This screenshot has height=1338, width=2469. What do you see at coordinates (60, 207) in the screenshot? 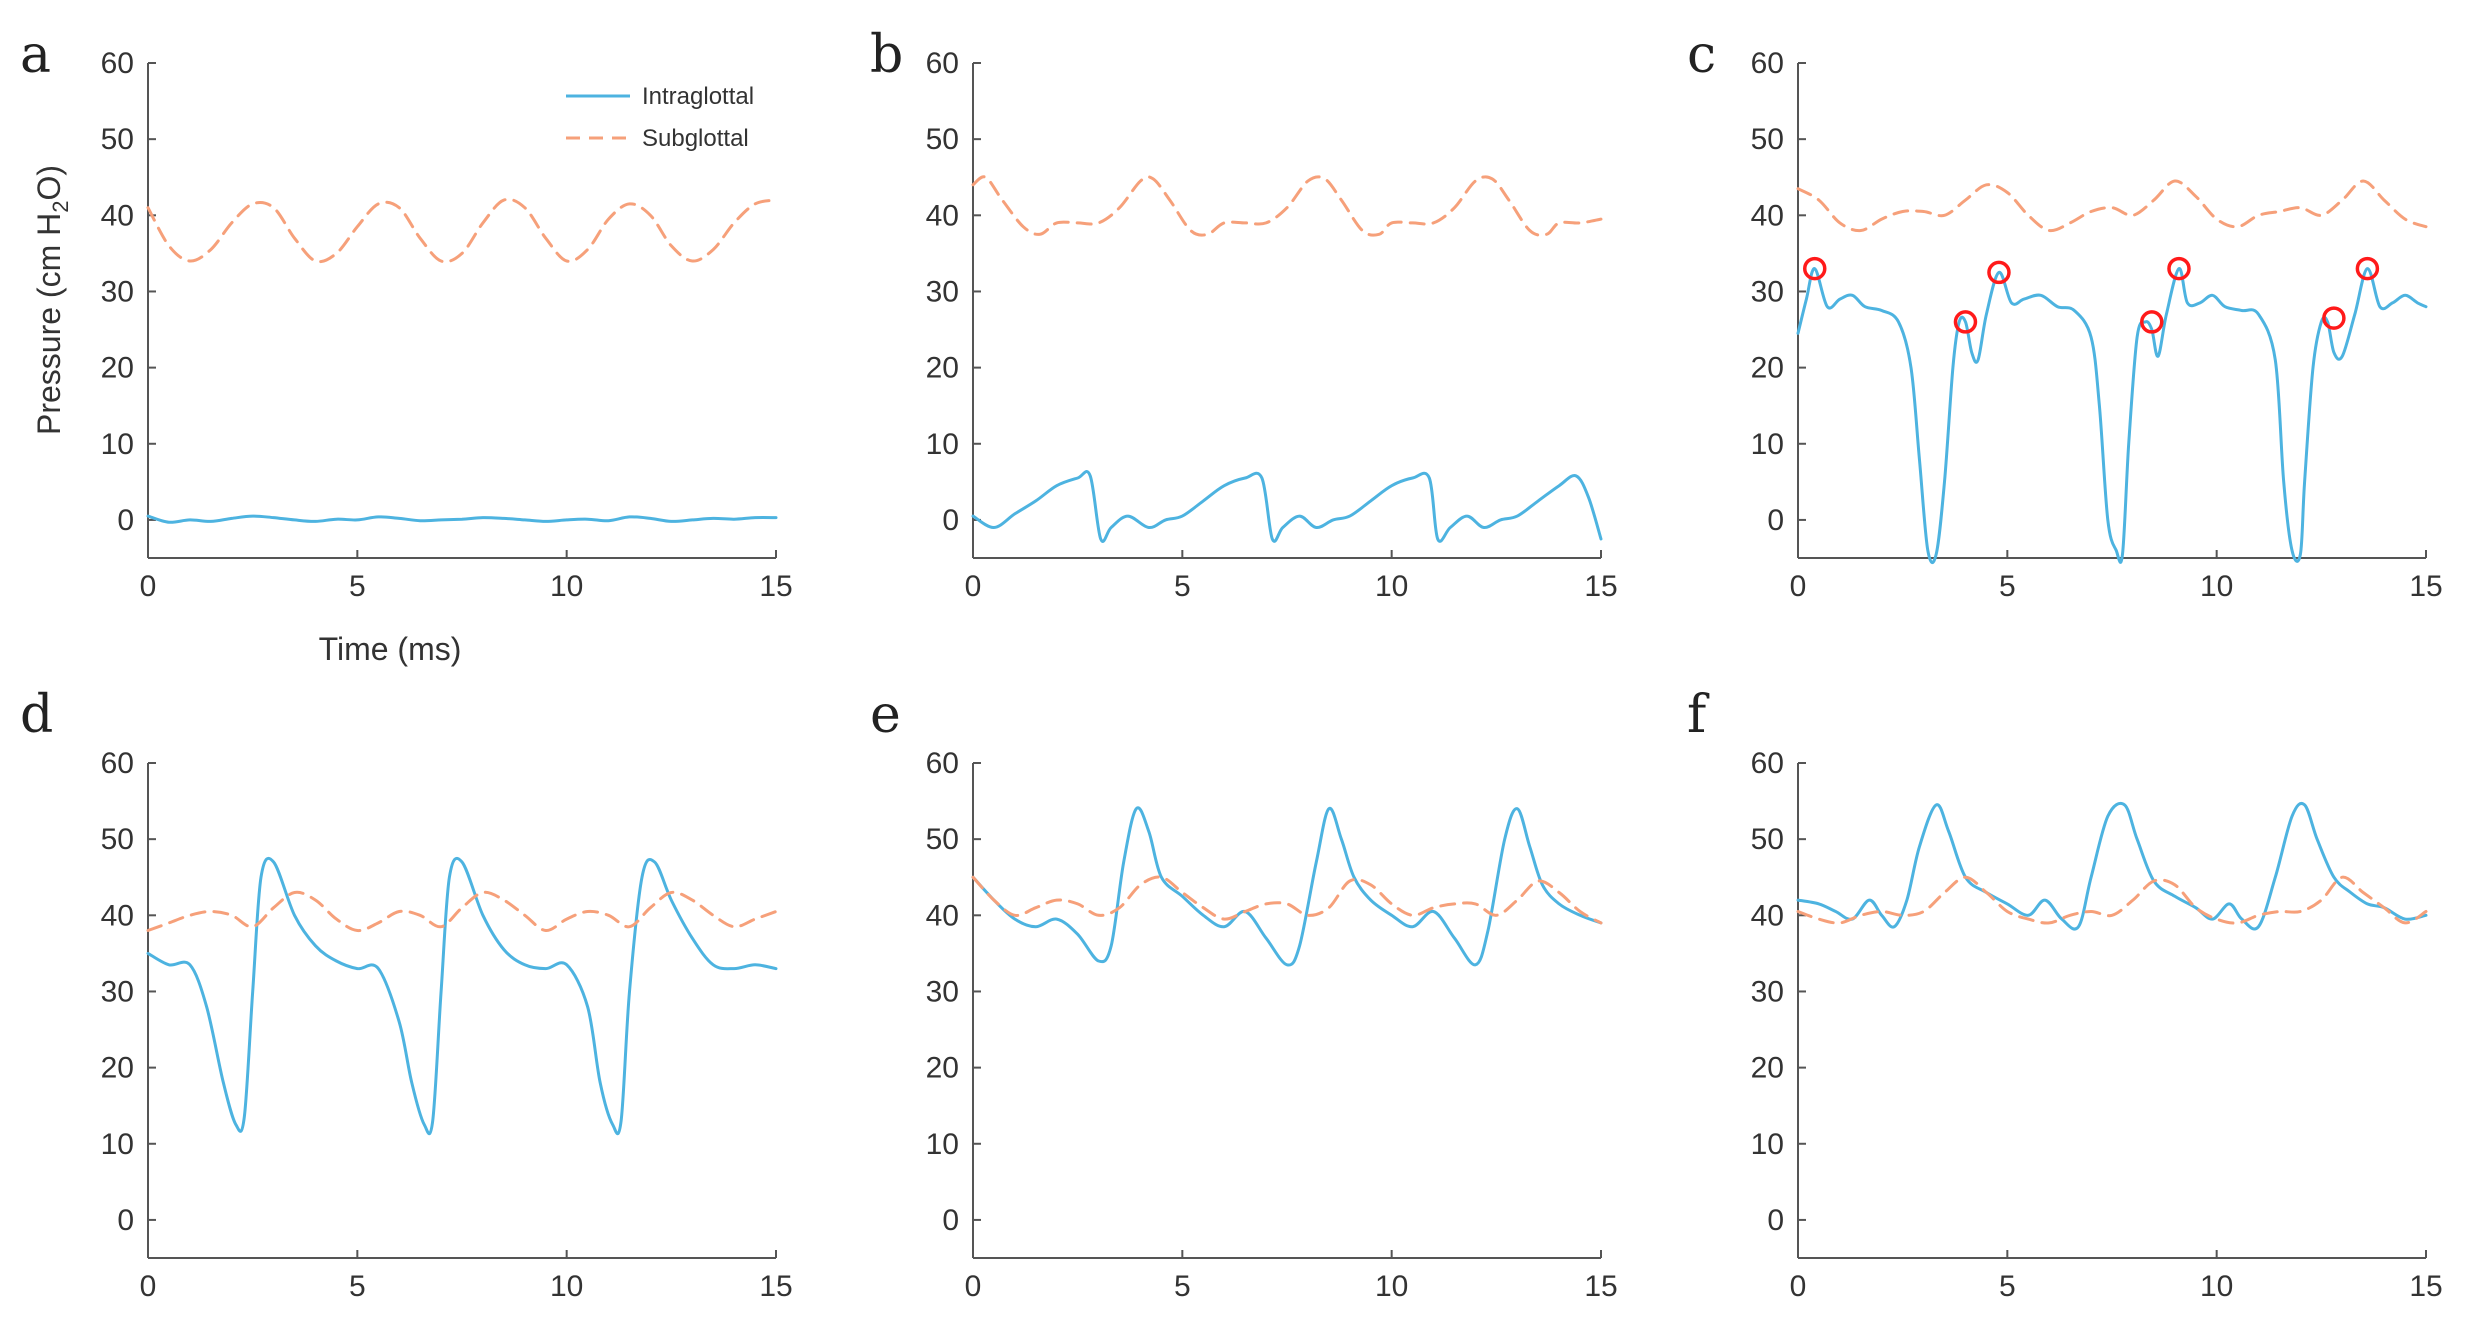
I see `y-axis-label-sub: 2` at bounding box center [60, 207].